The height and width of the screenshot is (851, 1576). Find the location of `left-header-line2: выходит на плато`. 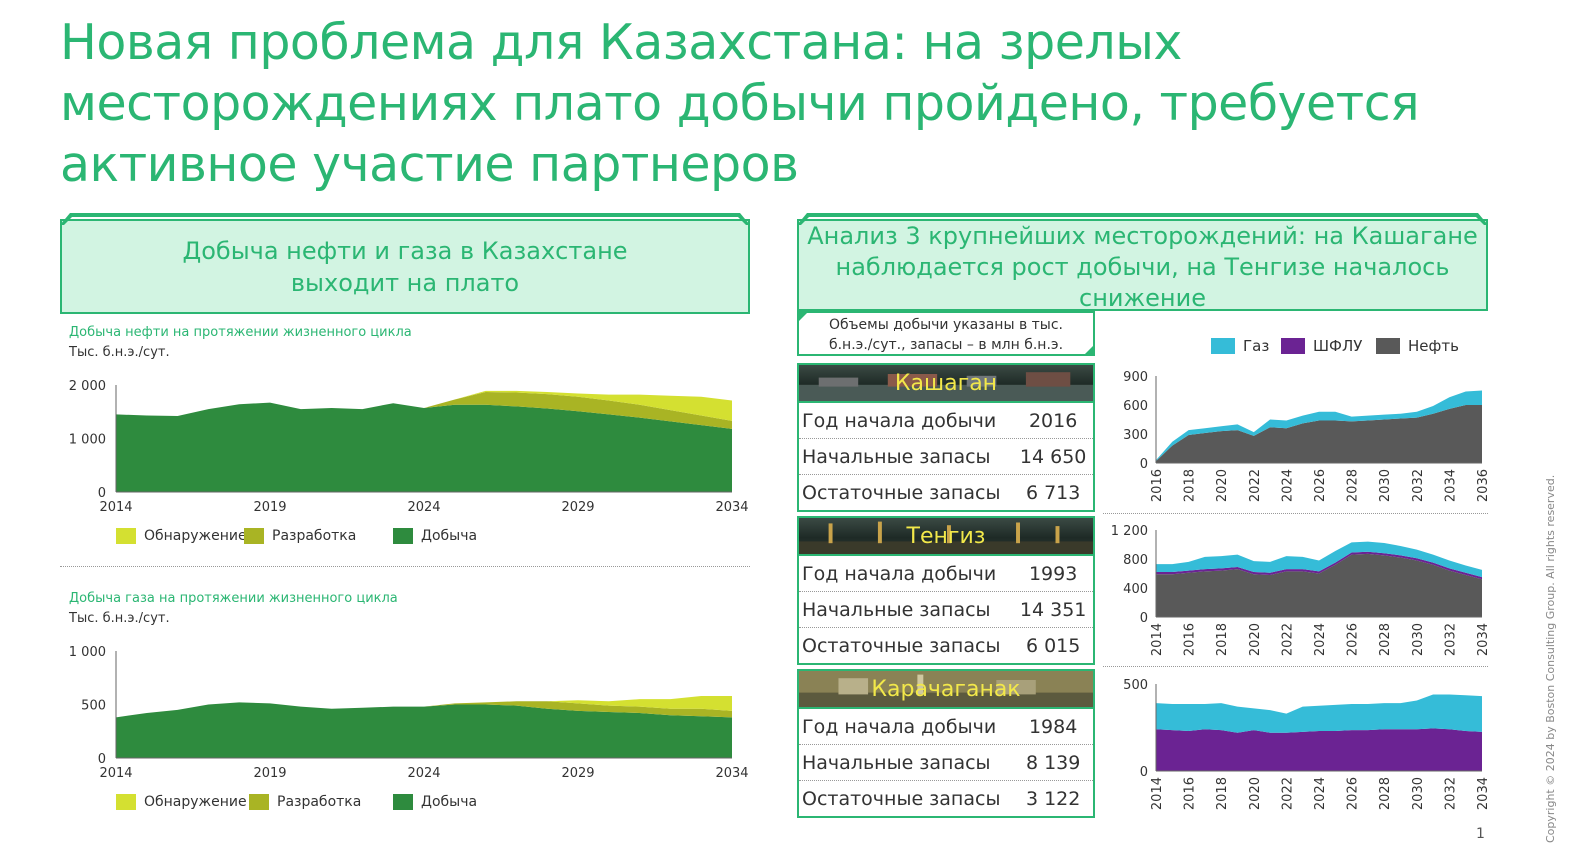

left-header-line2: выходит на плато is located at coordinates (405, 283).